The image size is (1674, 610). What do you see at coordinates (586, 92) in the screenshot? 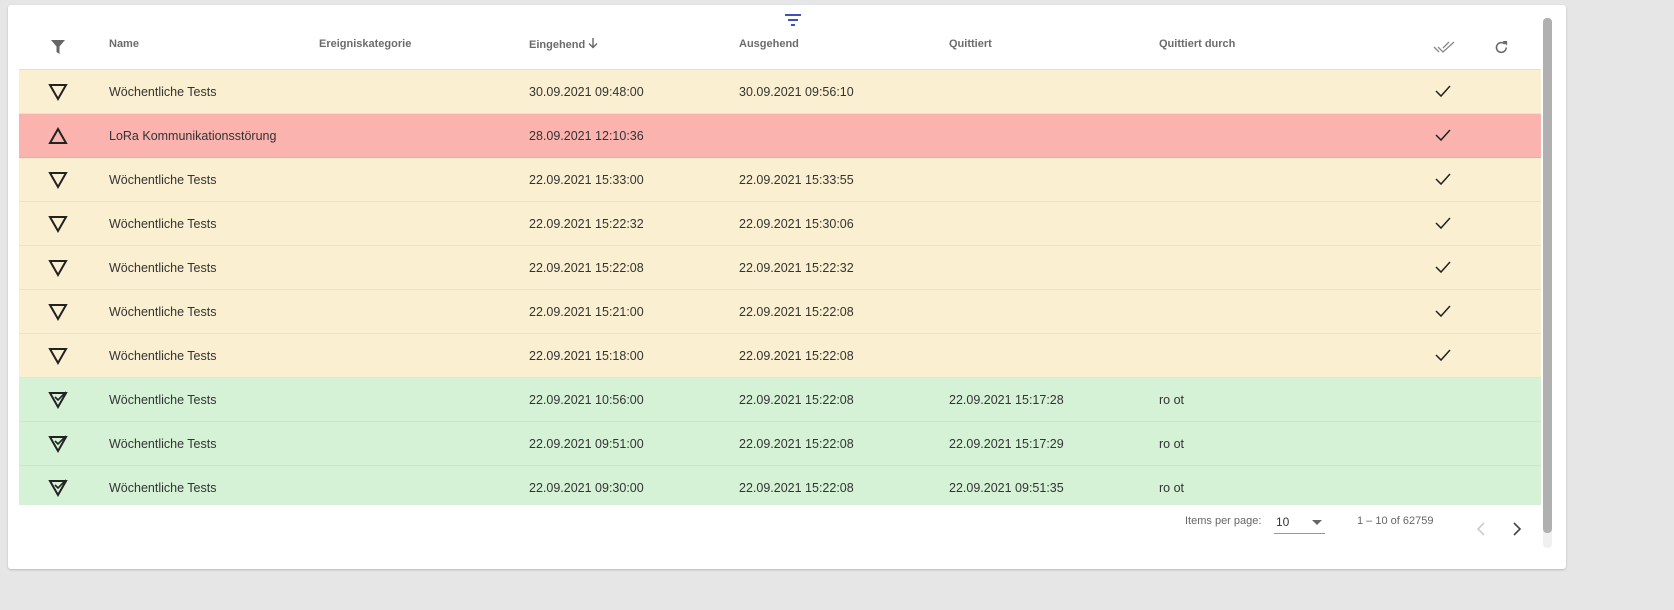
I see `cell-incoming: 30.09.2021 09:48:00` at bounding box center [586, 92].